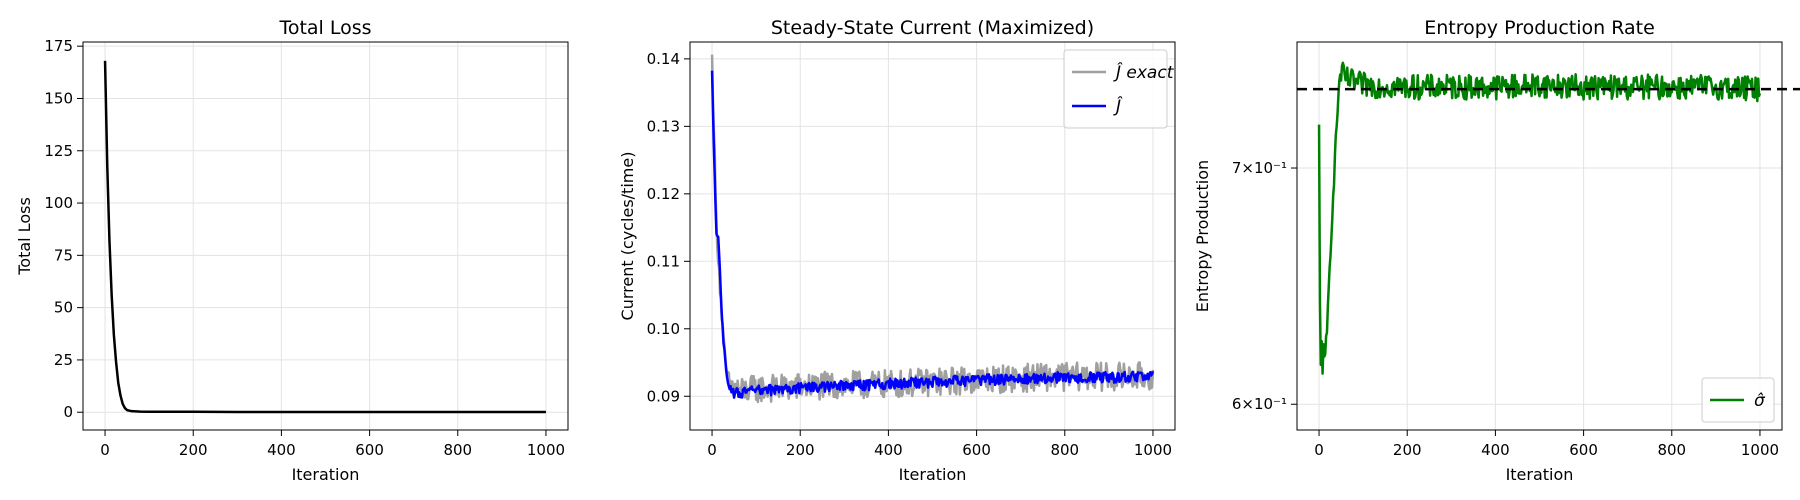 This screenshot has height=500, width=1800. What do you see at coordinates (1259, 168) in the screenshot?
I see `y-tick-label: 7×10⁻¹` at bounding box center [1259, 168].